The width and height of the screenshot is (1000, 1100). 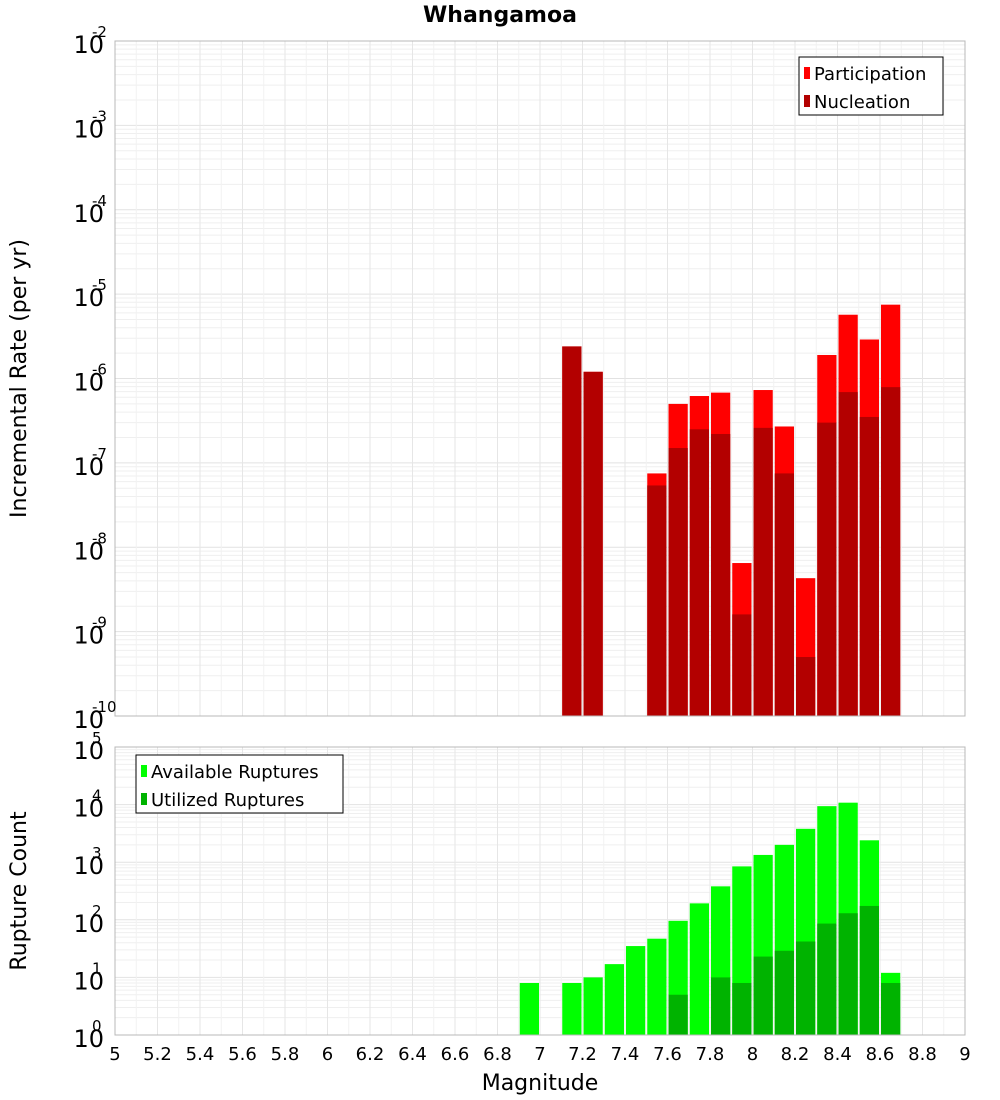 I want to click on x-tick-label: 7.2, so click(x=582, y=1054).